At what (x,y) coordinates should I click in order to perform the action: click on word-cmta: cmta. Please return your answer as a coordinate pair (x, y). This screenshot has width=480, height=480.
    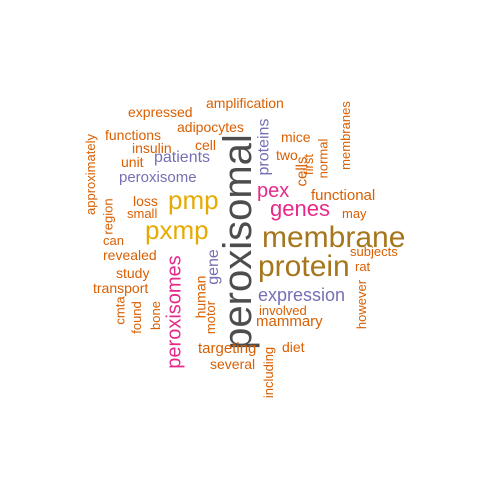
    Looking at the image, I should click on (120, 310).